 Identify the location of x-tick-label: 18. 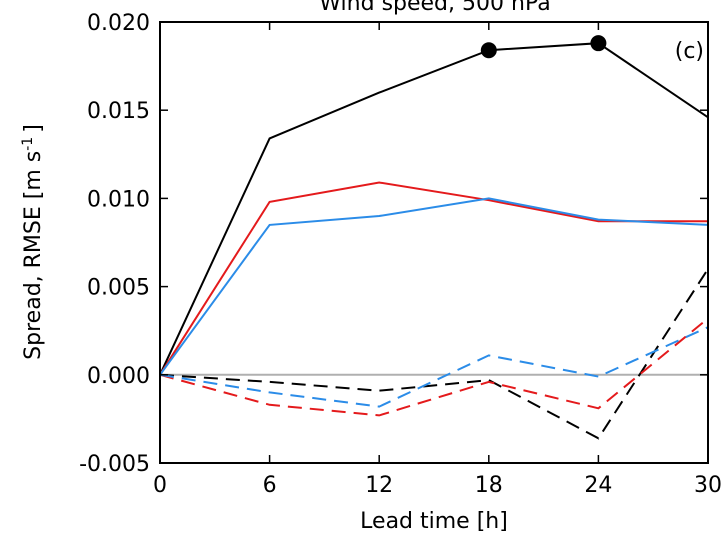
(489, 485).